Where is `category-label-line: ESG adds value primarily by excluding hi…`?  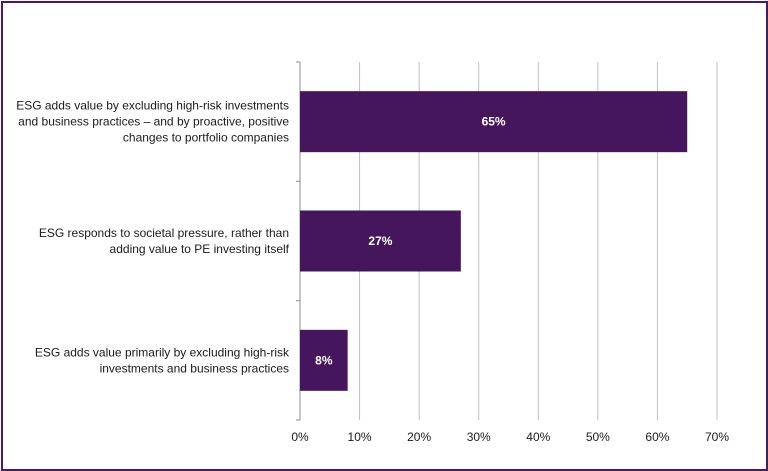 category-label-line: ESG adds value primarily by excluding hi… is located at coordinates (162, 352).